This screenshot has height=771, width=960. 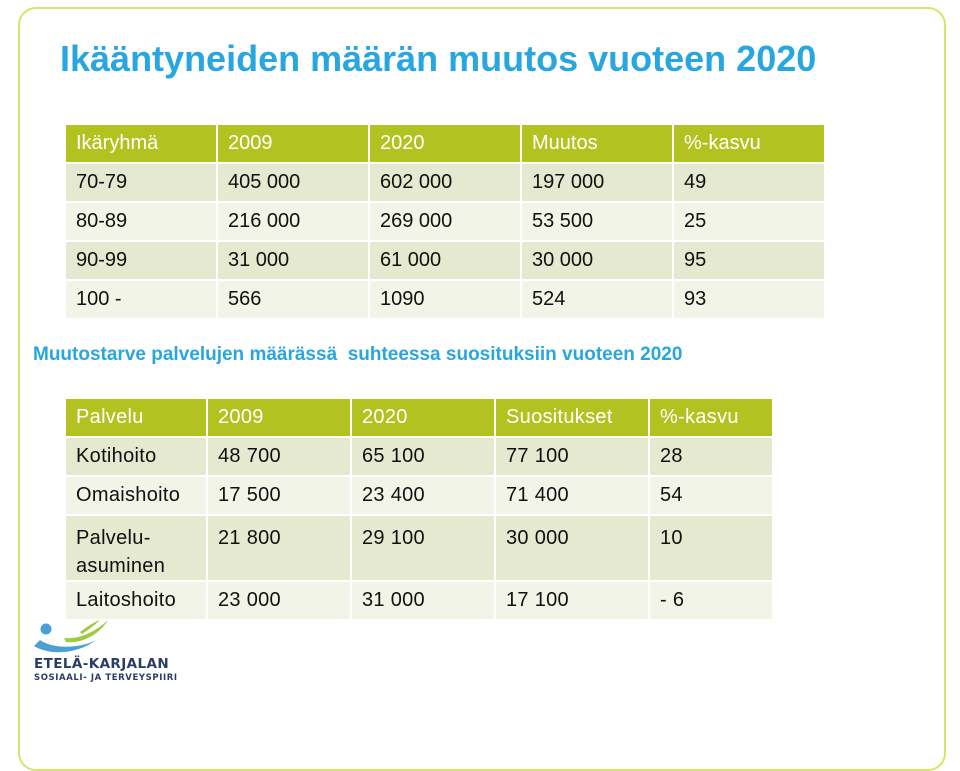 I want to click on header-cell: Ikäryhmä, so click(x=141, y=143).